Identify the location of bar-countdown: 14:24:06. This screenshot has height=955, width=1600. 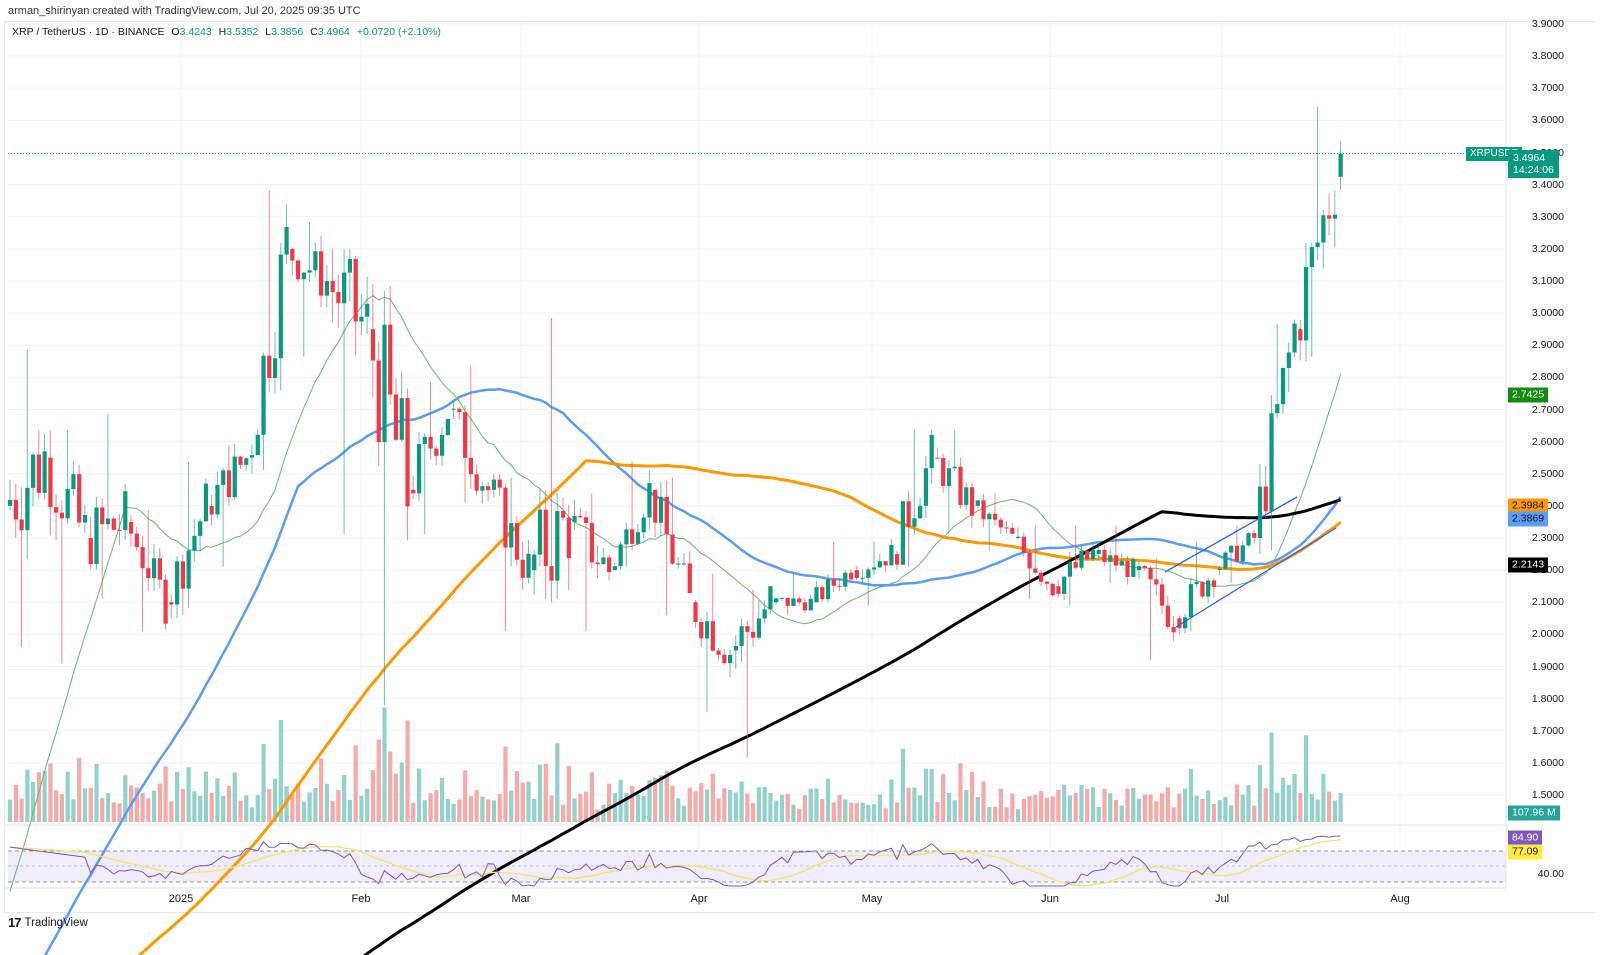
(1533, 170).